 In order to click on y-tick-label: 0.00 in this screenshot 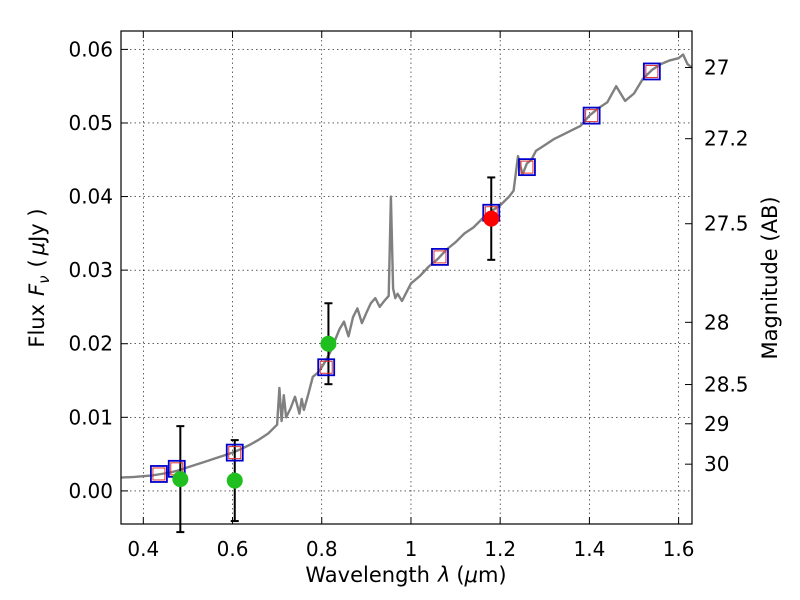, I will do `click(90, 491)`.